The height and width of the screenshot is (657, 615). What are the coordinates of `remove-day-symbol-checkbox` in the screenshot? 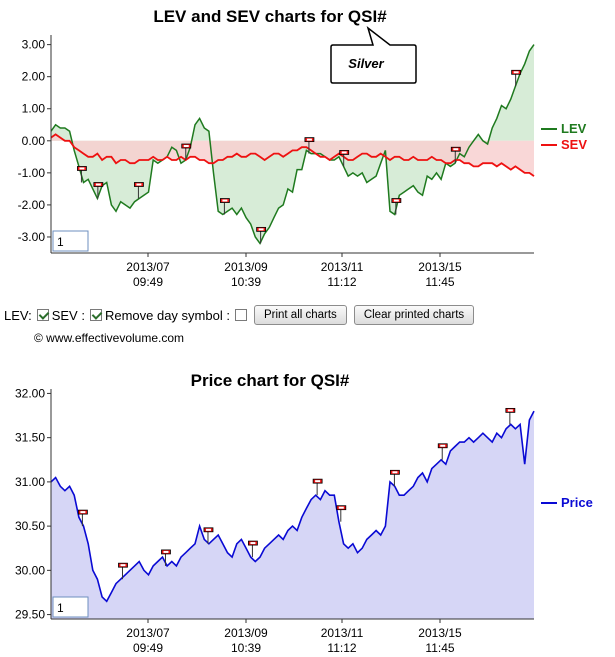 It's located at (240, 315).